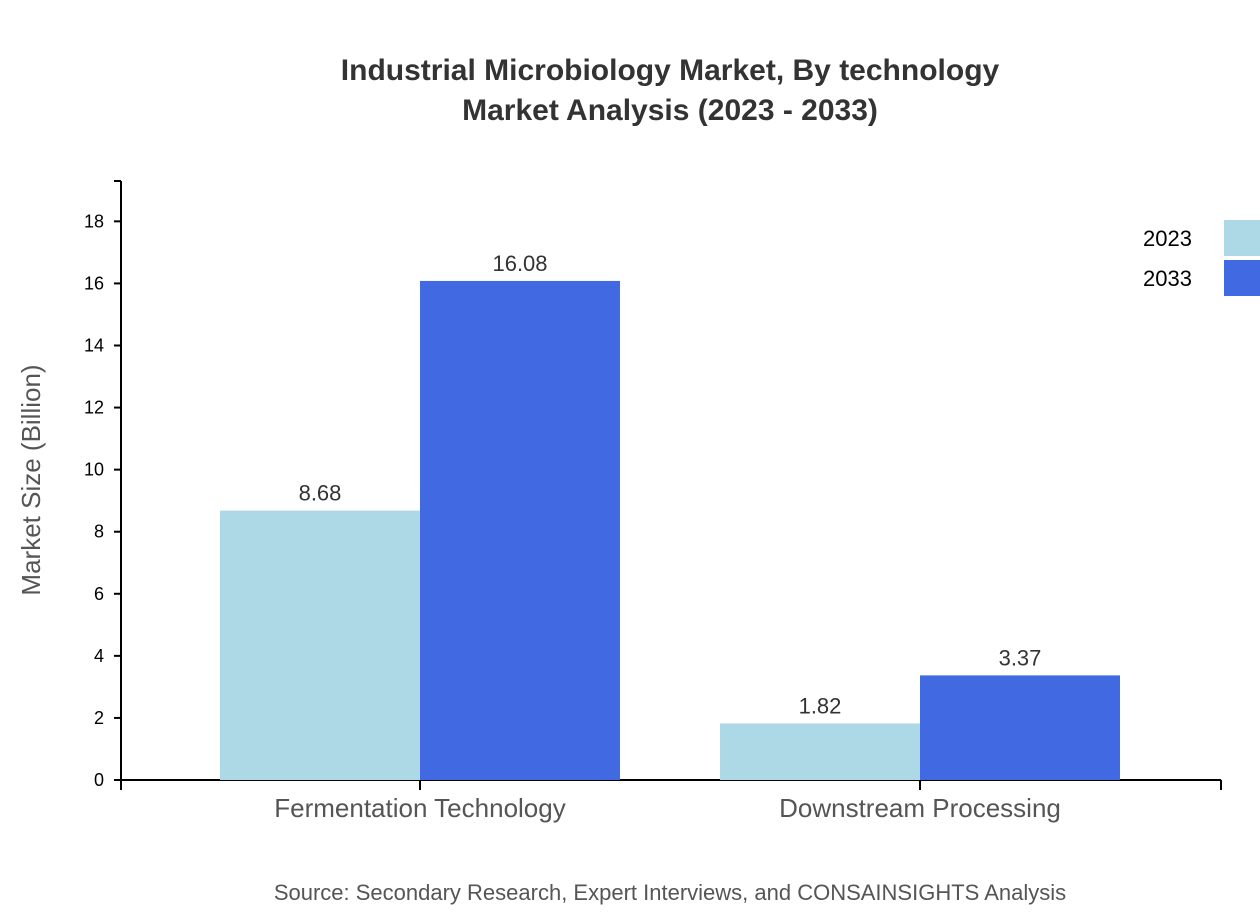 The width and height of the screenshot is (1260, 920). Describe the element at coordinates (99, 718) in the screenshot. I see `y-tick-label: 2` at that location.